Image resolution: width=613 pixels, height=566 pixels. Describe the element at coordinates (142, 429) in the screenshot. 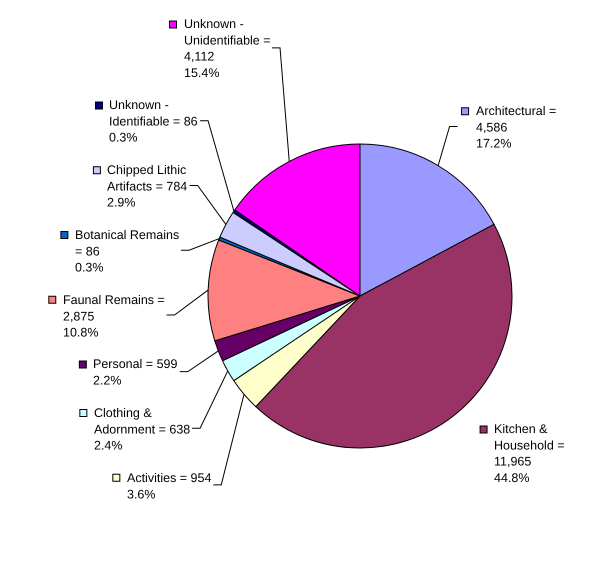

I see `legend-label: Clothing & Adornment = 638 2.4%` at that location.